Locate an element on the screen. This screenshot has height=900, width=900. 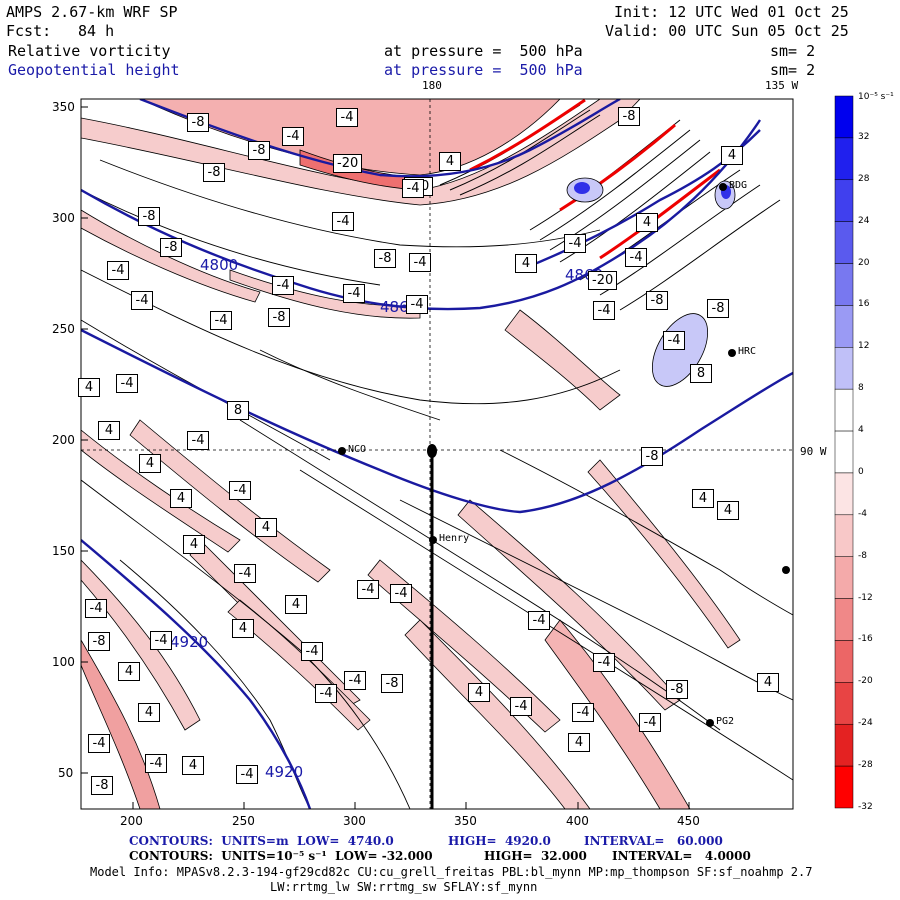
height-contour-info-high: HIGH= 4920.0 is located at coordinates (499, 841).